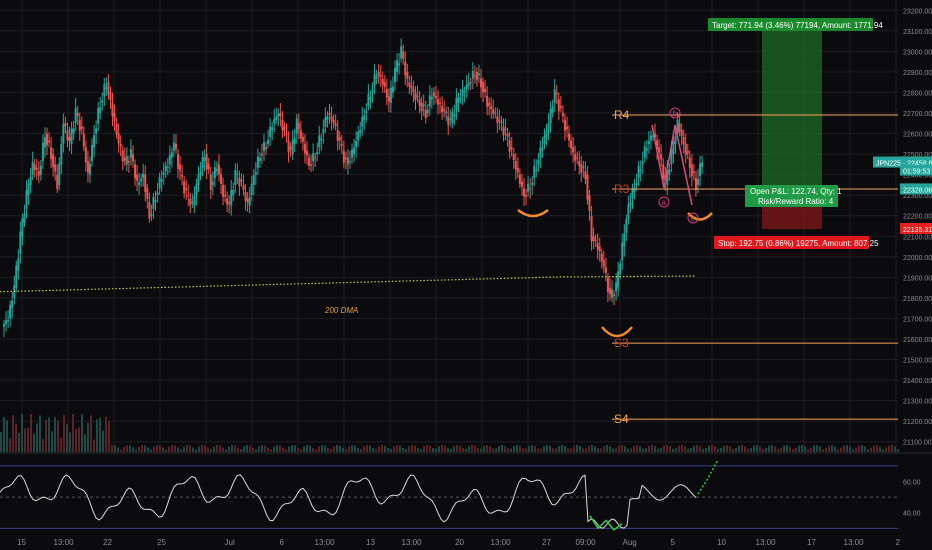 The image size is (932, 550). I want to click on time-tick-label: 22, so click(107, 542).